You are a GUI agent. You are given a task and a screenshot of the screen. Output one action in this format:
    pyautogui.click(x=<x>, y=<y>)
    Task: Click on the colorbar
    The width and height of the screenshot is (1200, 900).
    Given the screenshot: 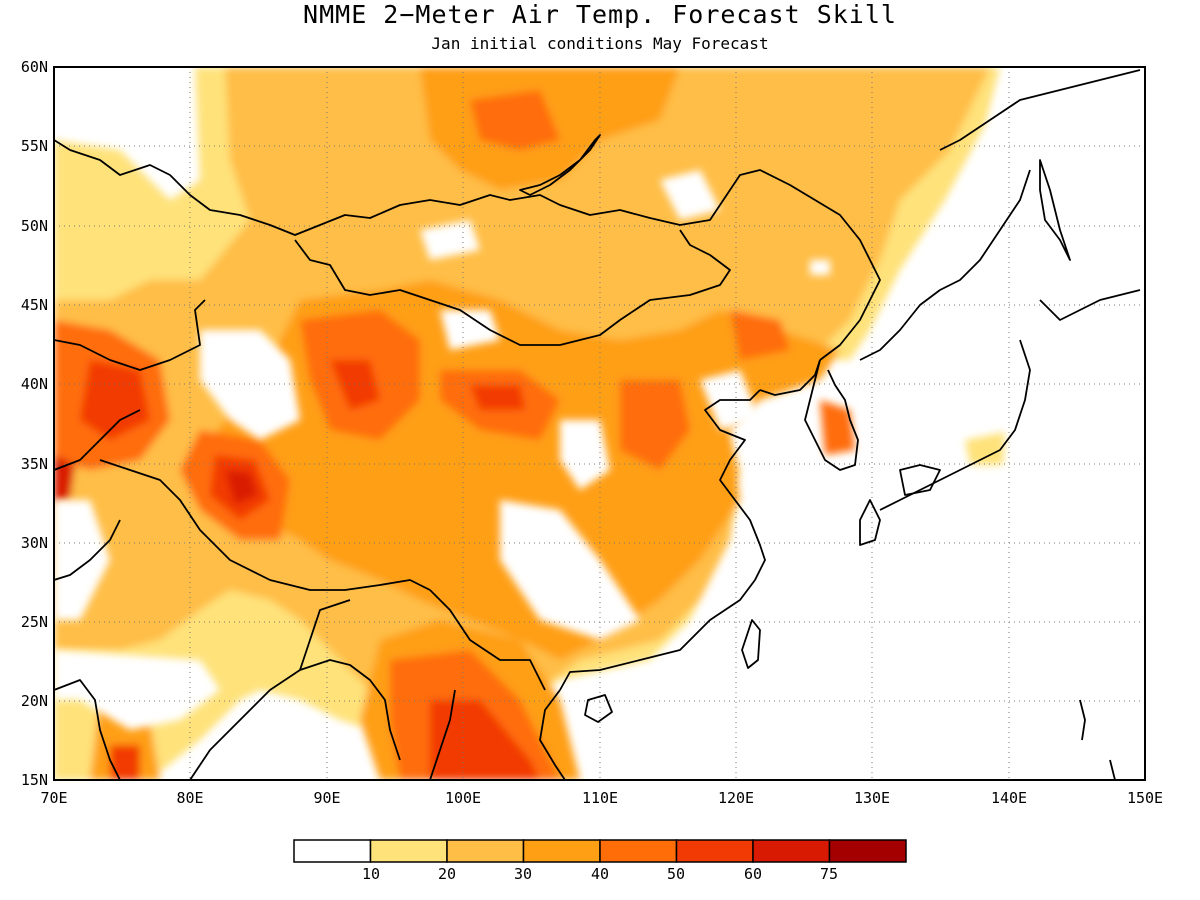 What is the action you would take?
    pyautogui.click(x=600, y=851)
    